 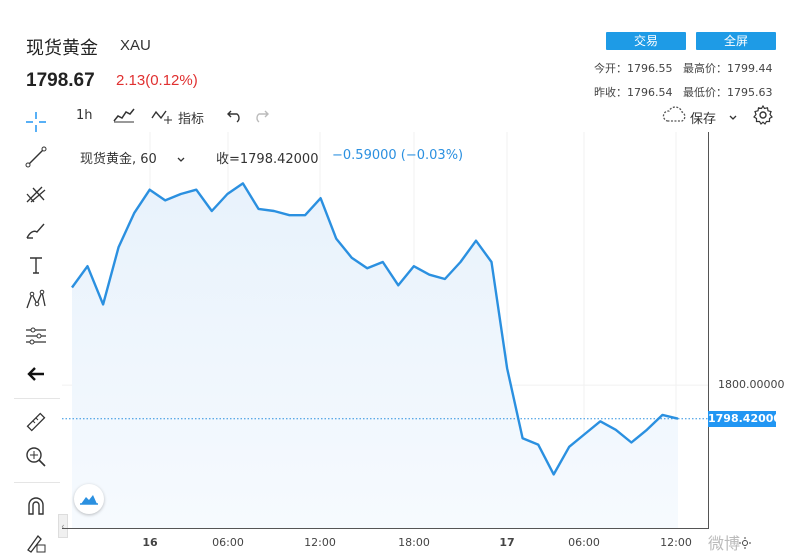 What do you see at coordinates (36, 157) in the screenshot?
I see `trend-line-icon` at bounding box center [36, 157].